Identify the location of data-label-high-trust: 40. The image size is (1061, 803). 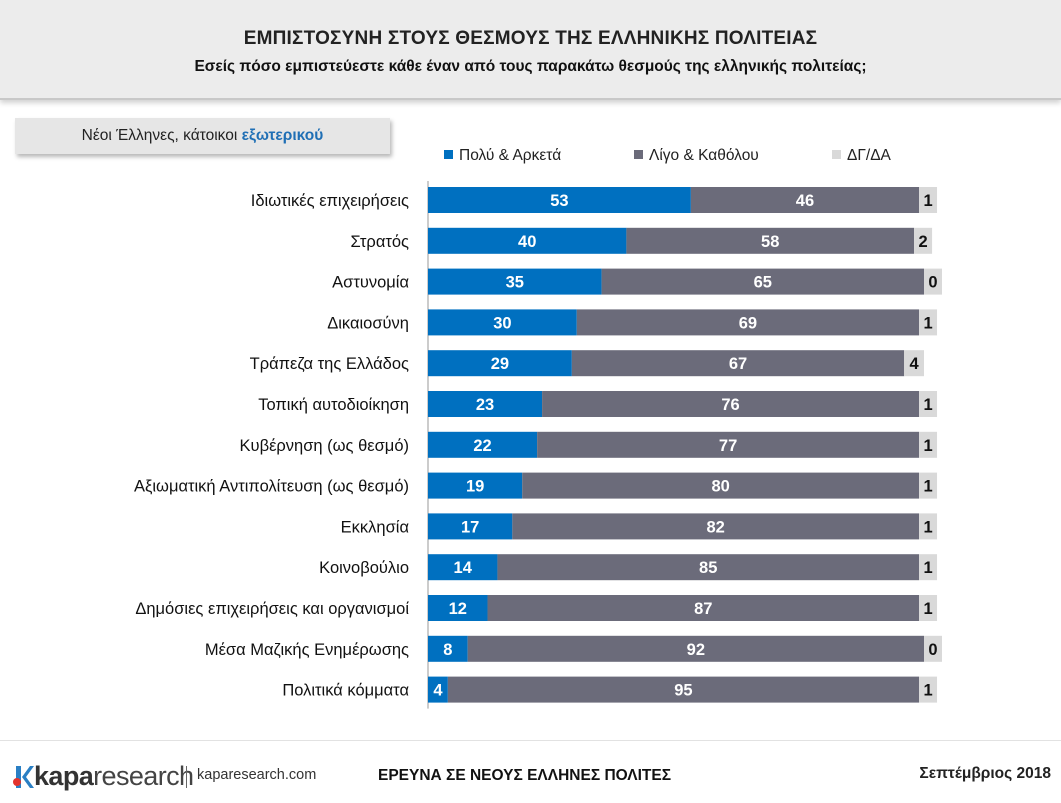
(527, 242).